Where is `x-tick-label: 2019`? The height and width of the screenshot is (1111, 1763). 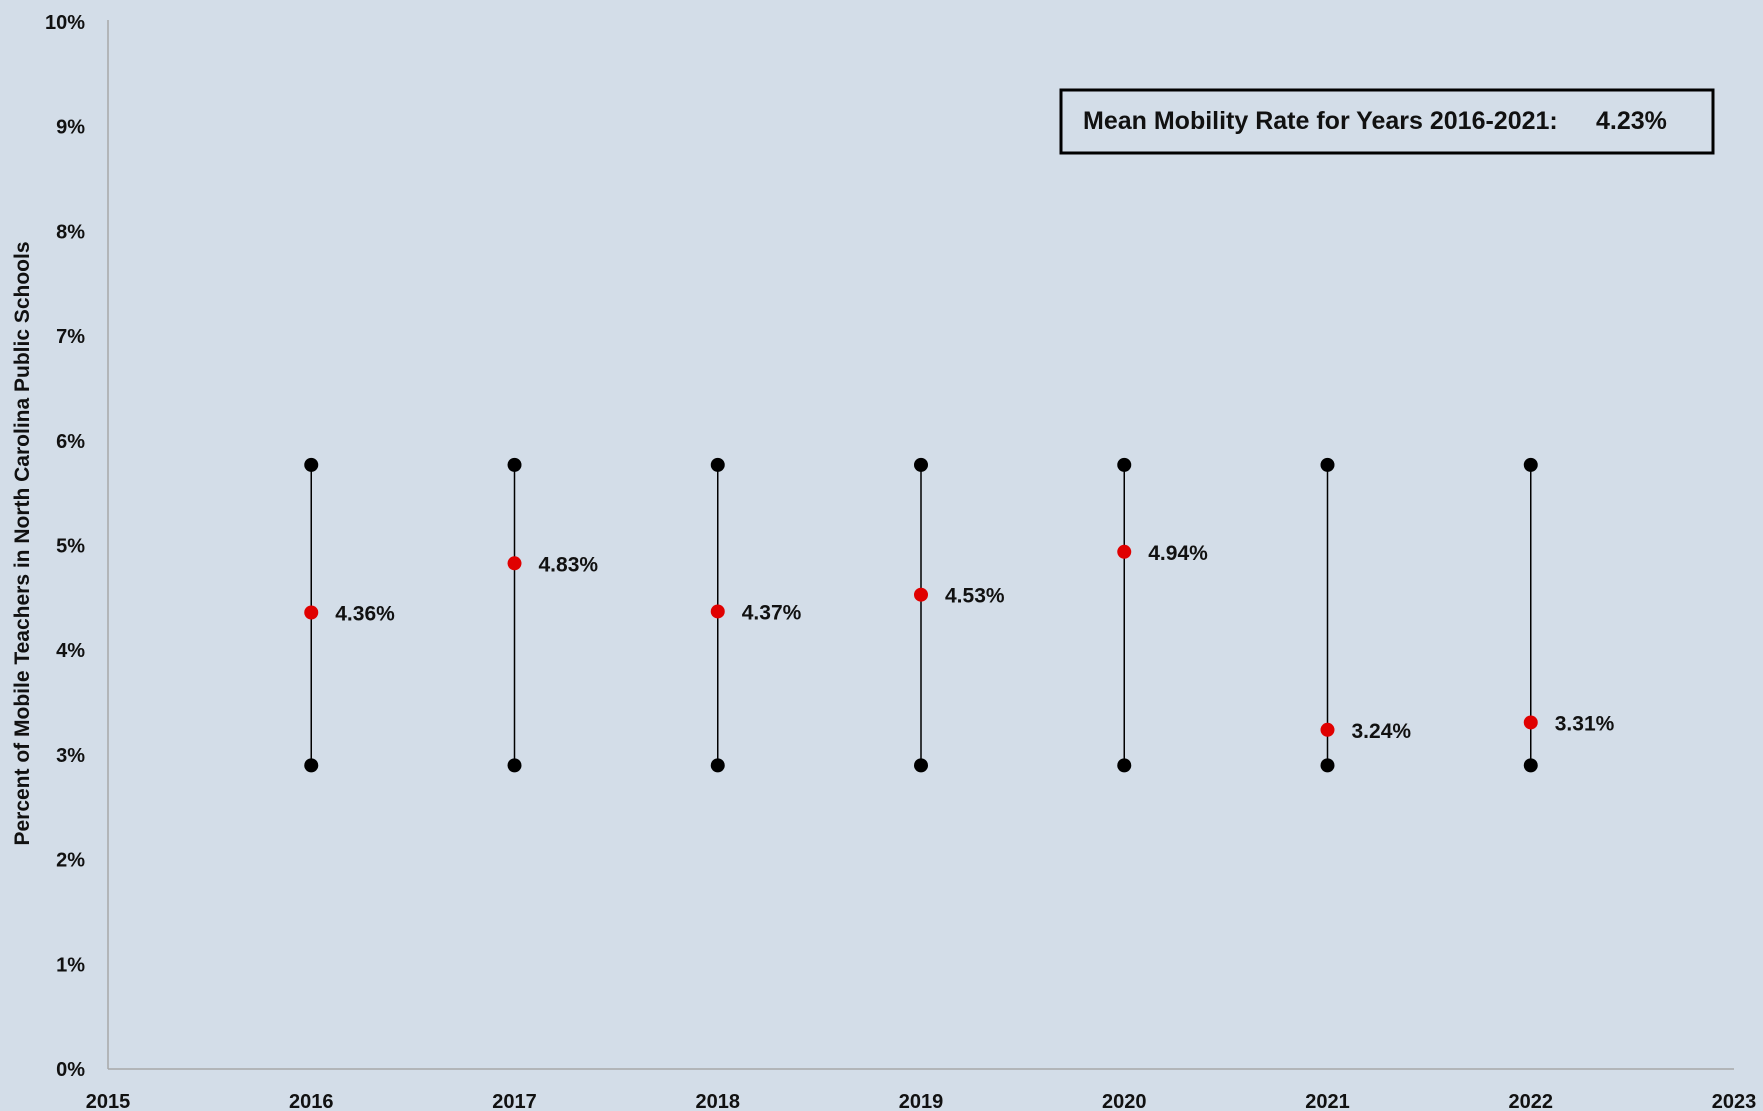
x-tick-label: 2019 is located at coordinates (921, 1101).